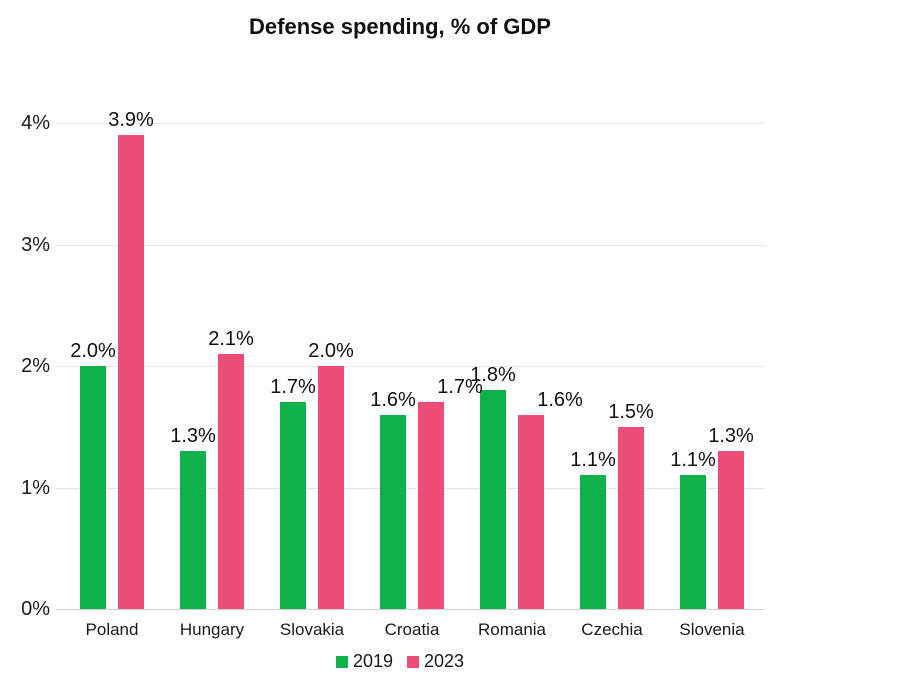 The height and width of the screenshot is (694, 922). I want to click on bar-2023-czechia, so click(631, 517).